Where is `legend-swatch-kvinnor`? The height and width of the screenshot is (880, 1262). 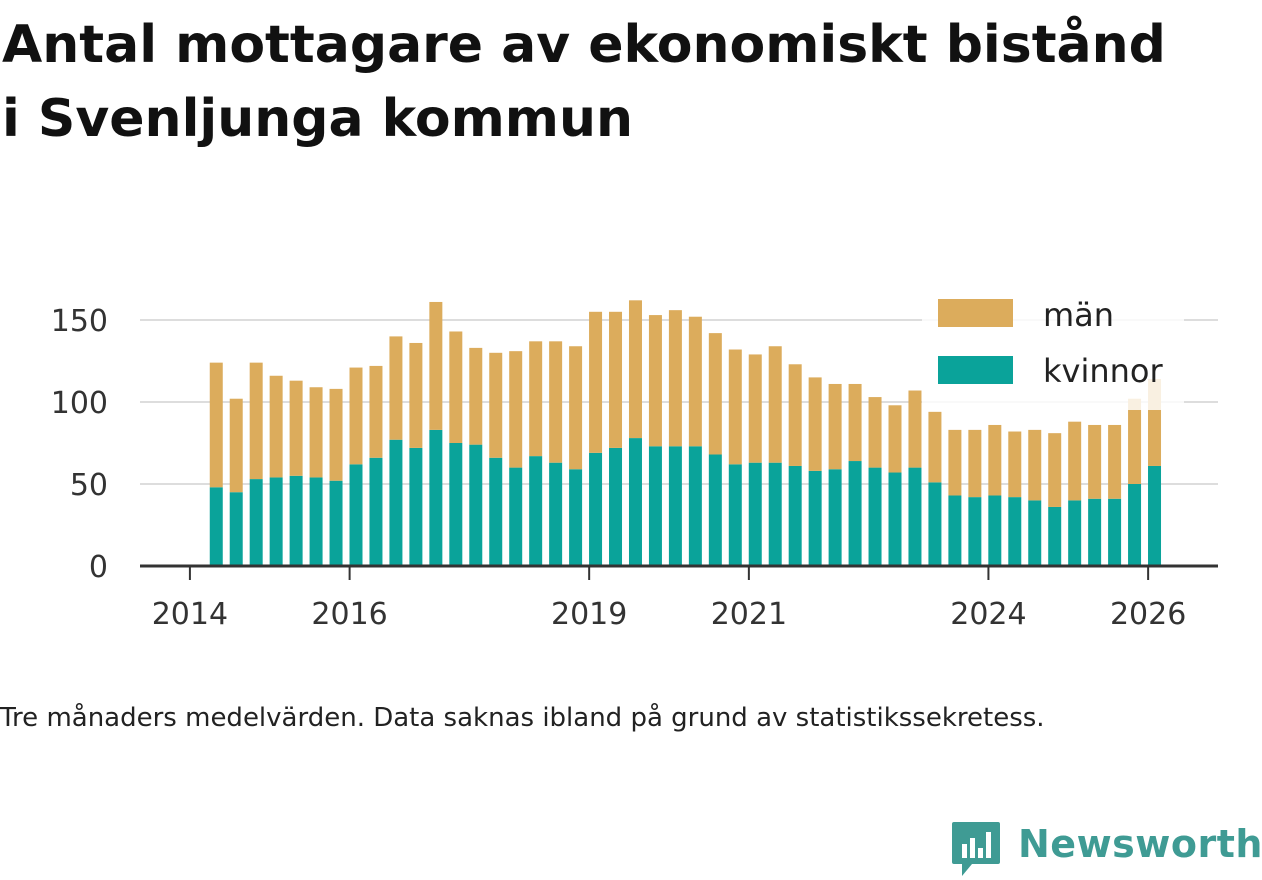
legend-swatch-kvinnor is located at coordinates (975, 370).